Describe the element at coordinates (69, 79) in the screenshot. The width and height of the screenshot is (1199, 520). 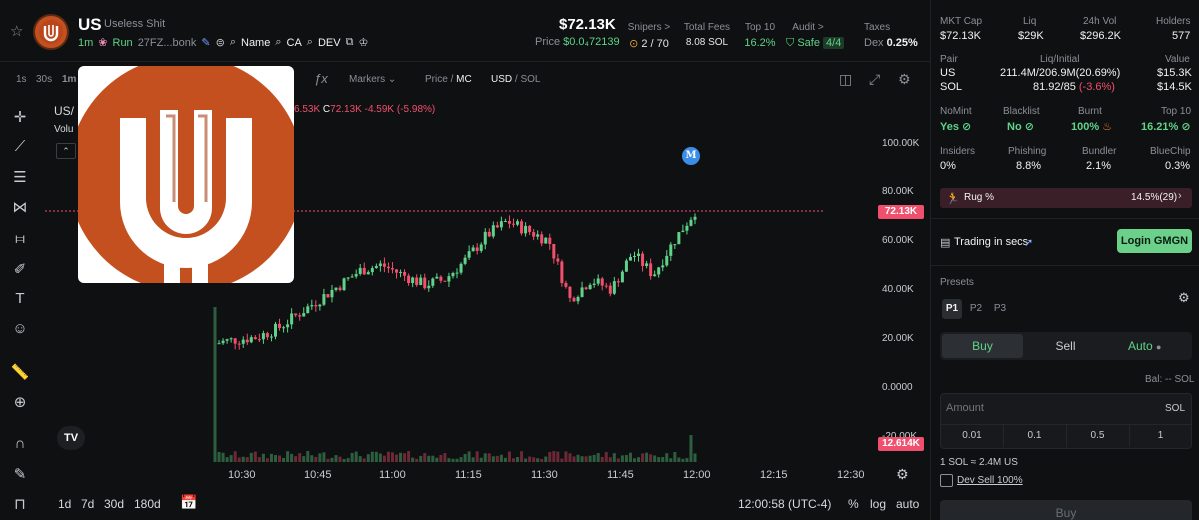
I see `interval-1m: 1m` at that location.